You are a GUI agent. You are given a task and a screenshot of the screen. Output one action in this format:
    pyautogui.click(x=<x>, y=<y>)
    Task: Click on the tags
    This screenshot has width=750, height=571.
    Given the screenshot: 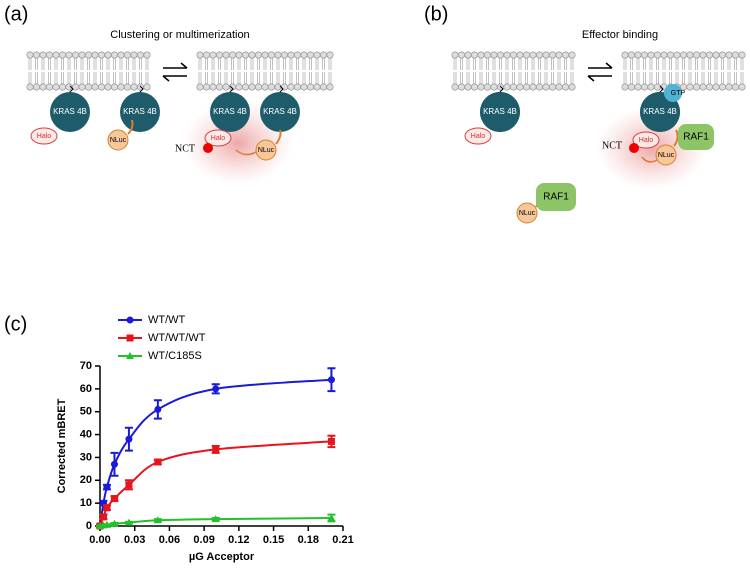 What is the action you would take?
    pyautogui.click(x=156, y=140)
    